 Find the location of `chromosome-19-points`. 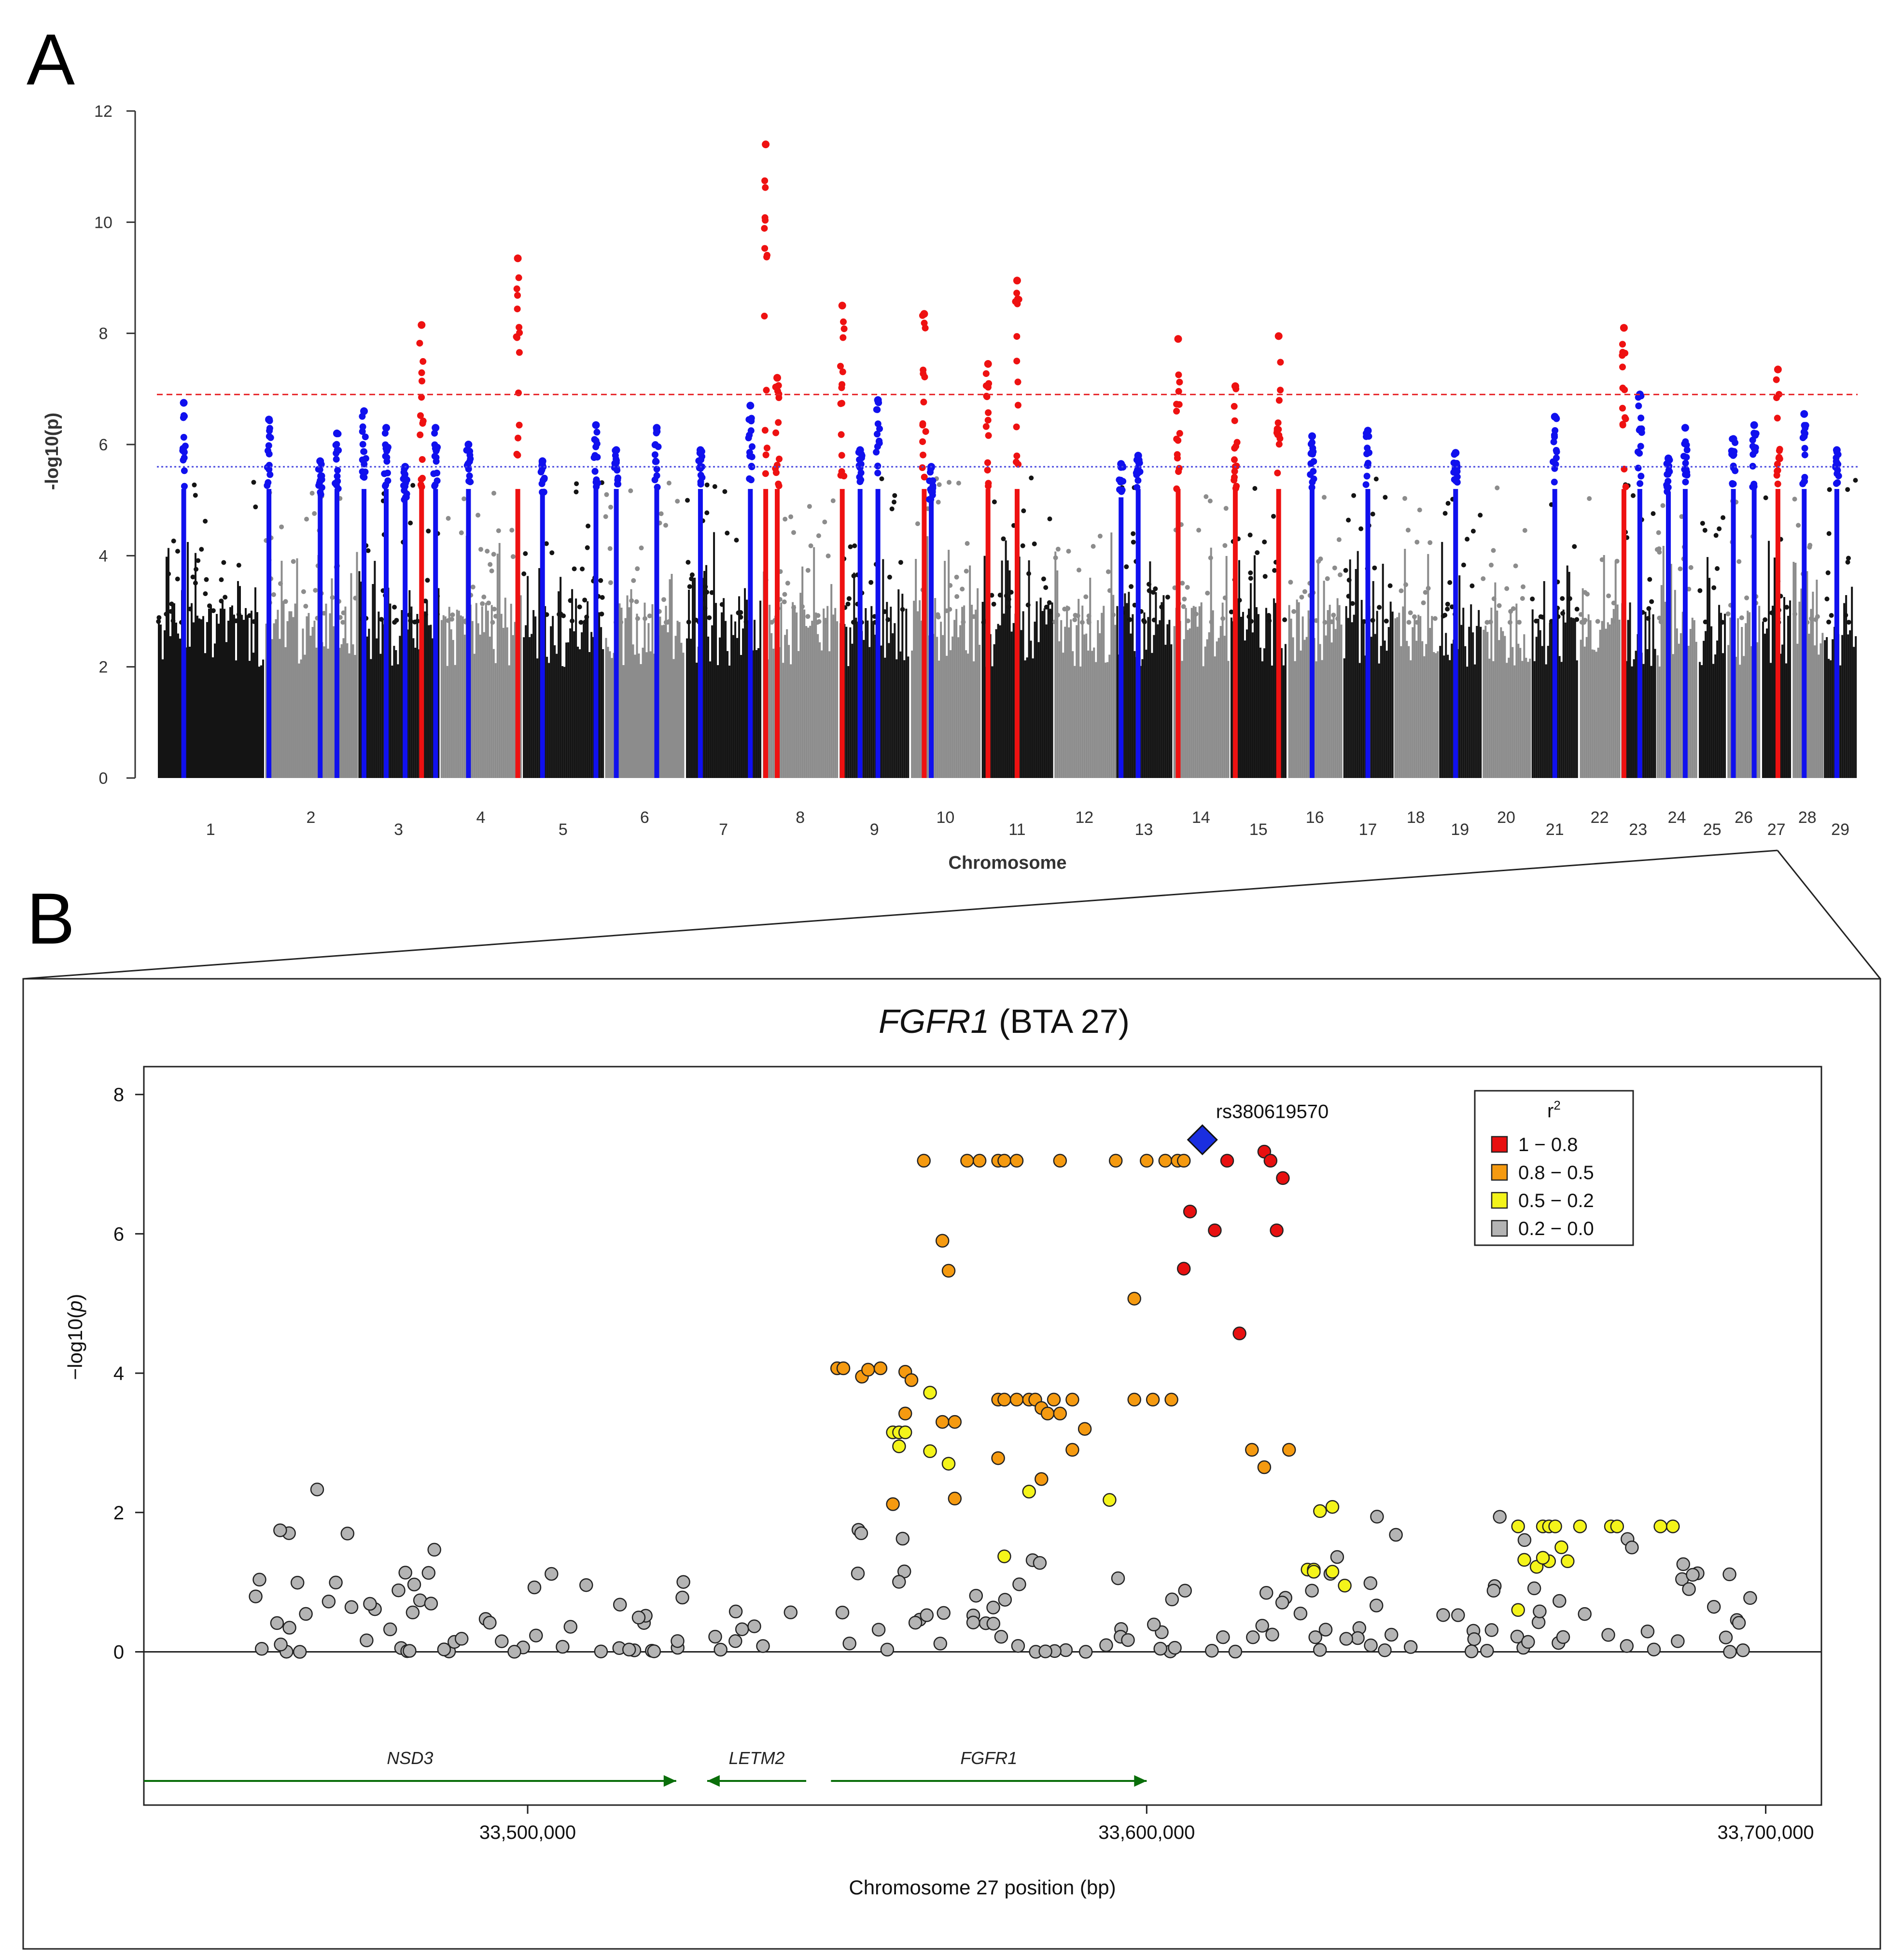

chromosome-19-points is located at coordinates (1461, 637).